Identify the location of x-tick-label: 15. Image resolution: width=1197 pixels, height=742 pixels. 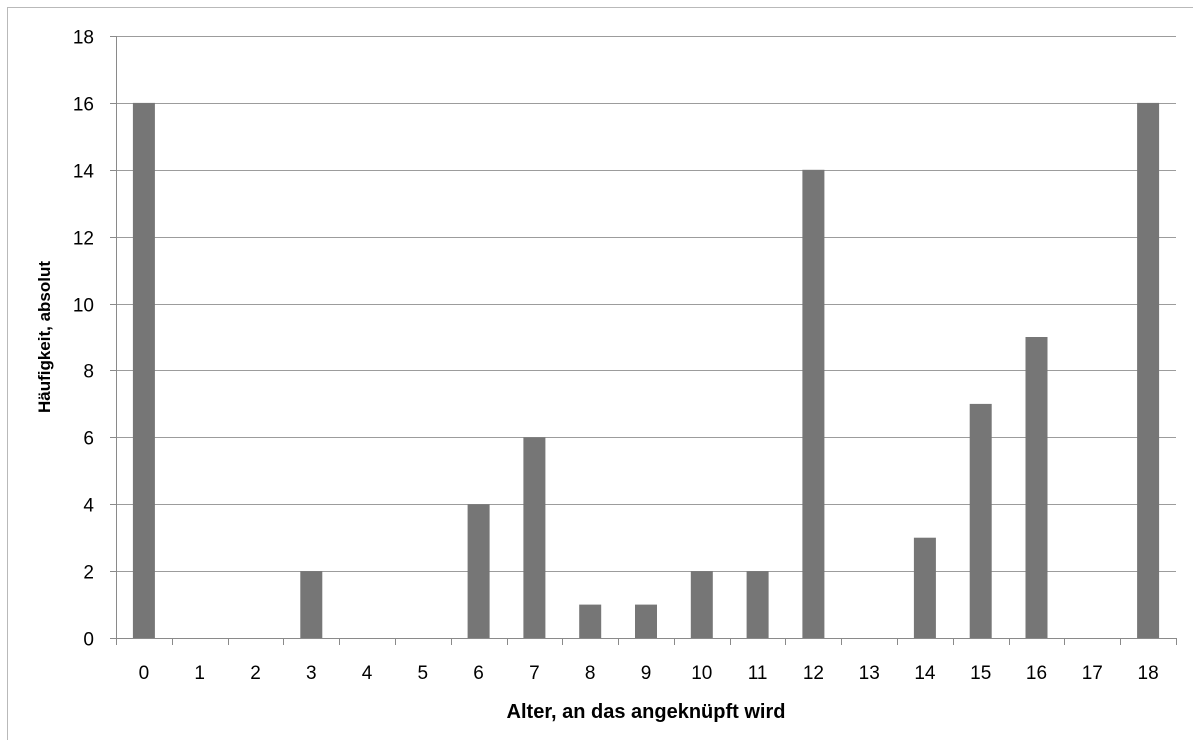
(980, 673).